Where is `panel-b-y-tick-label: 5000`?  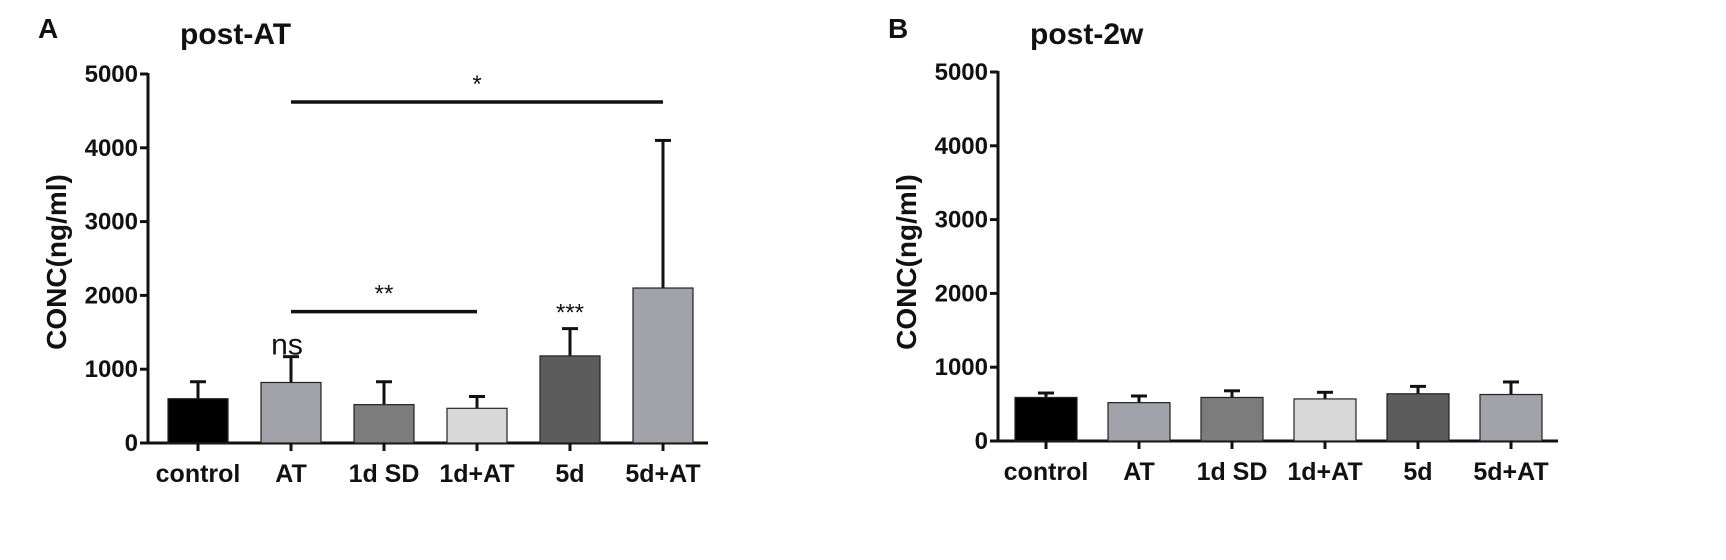 panel-b-y-tick-label: 5000 is located at coordinates (961, 72).